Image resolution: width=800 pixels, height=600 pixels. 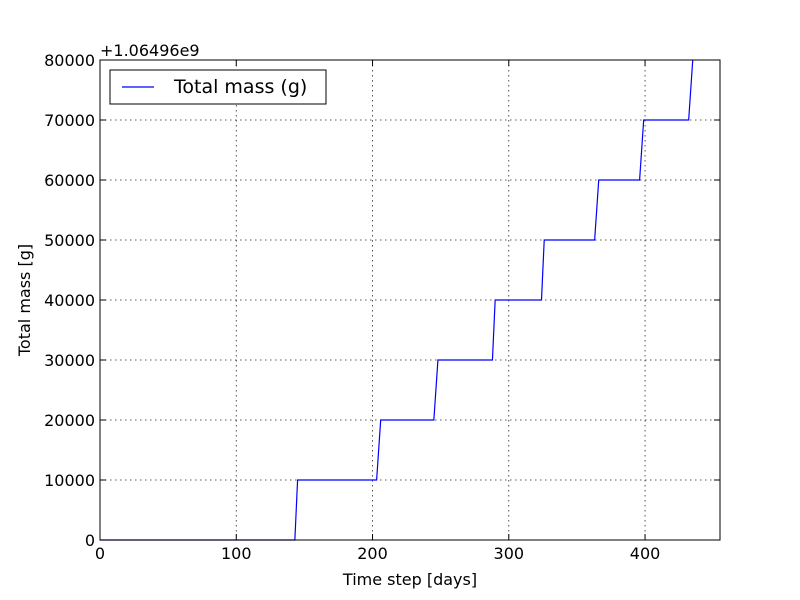 What do you see at coordinates (69, 60) in the screenshot?
I see `y-tick-label: 80000` at bounding box center [69, 60].